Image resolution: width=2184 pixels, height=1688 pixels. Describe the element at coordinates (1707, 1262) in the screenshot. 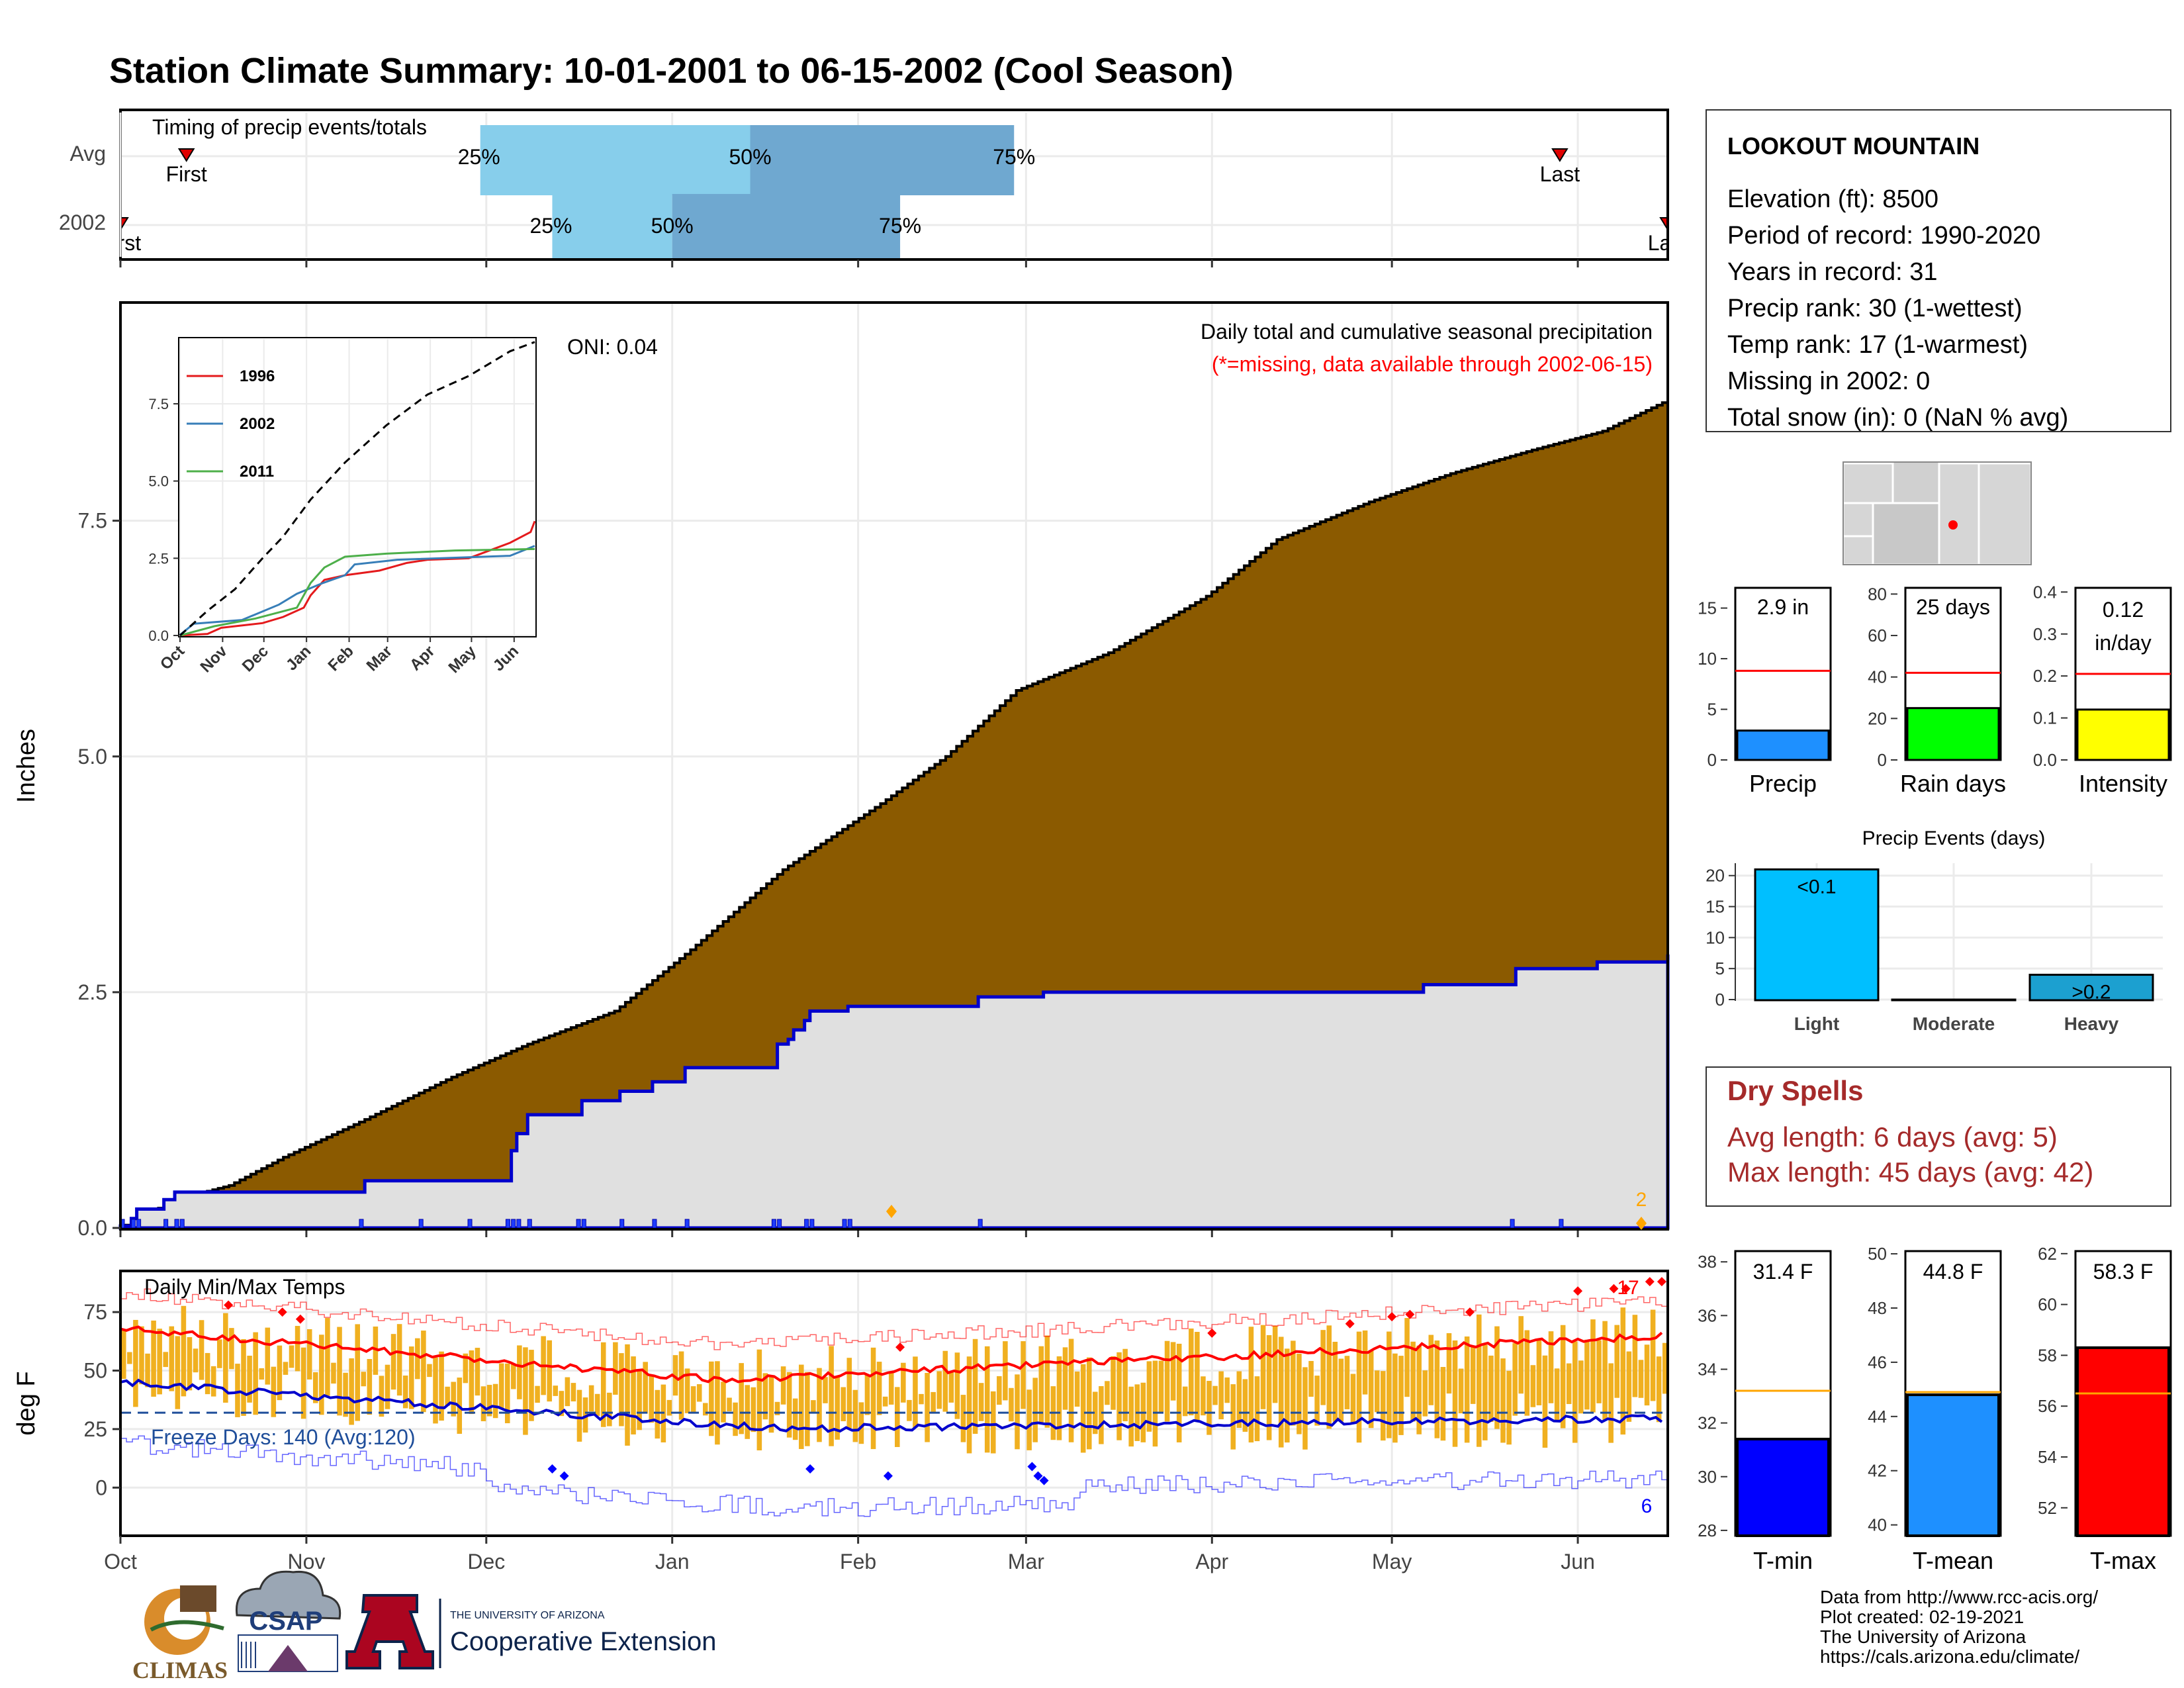

I see `temp-bar-y-tick: 38` at that location.